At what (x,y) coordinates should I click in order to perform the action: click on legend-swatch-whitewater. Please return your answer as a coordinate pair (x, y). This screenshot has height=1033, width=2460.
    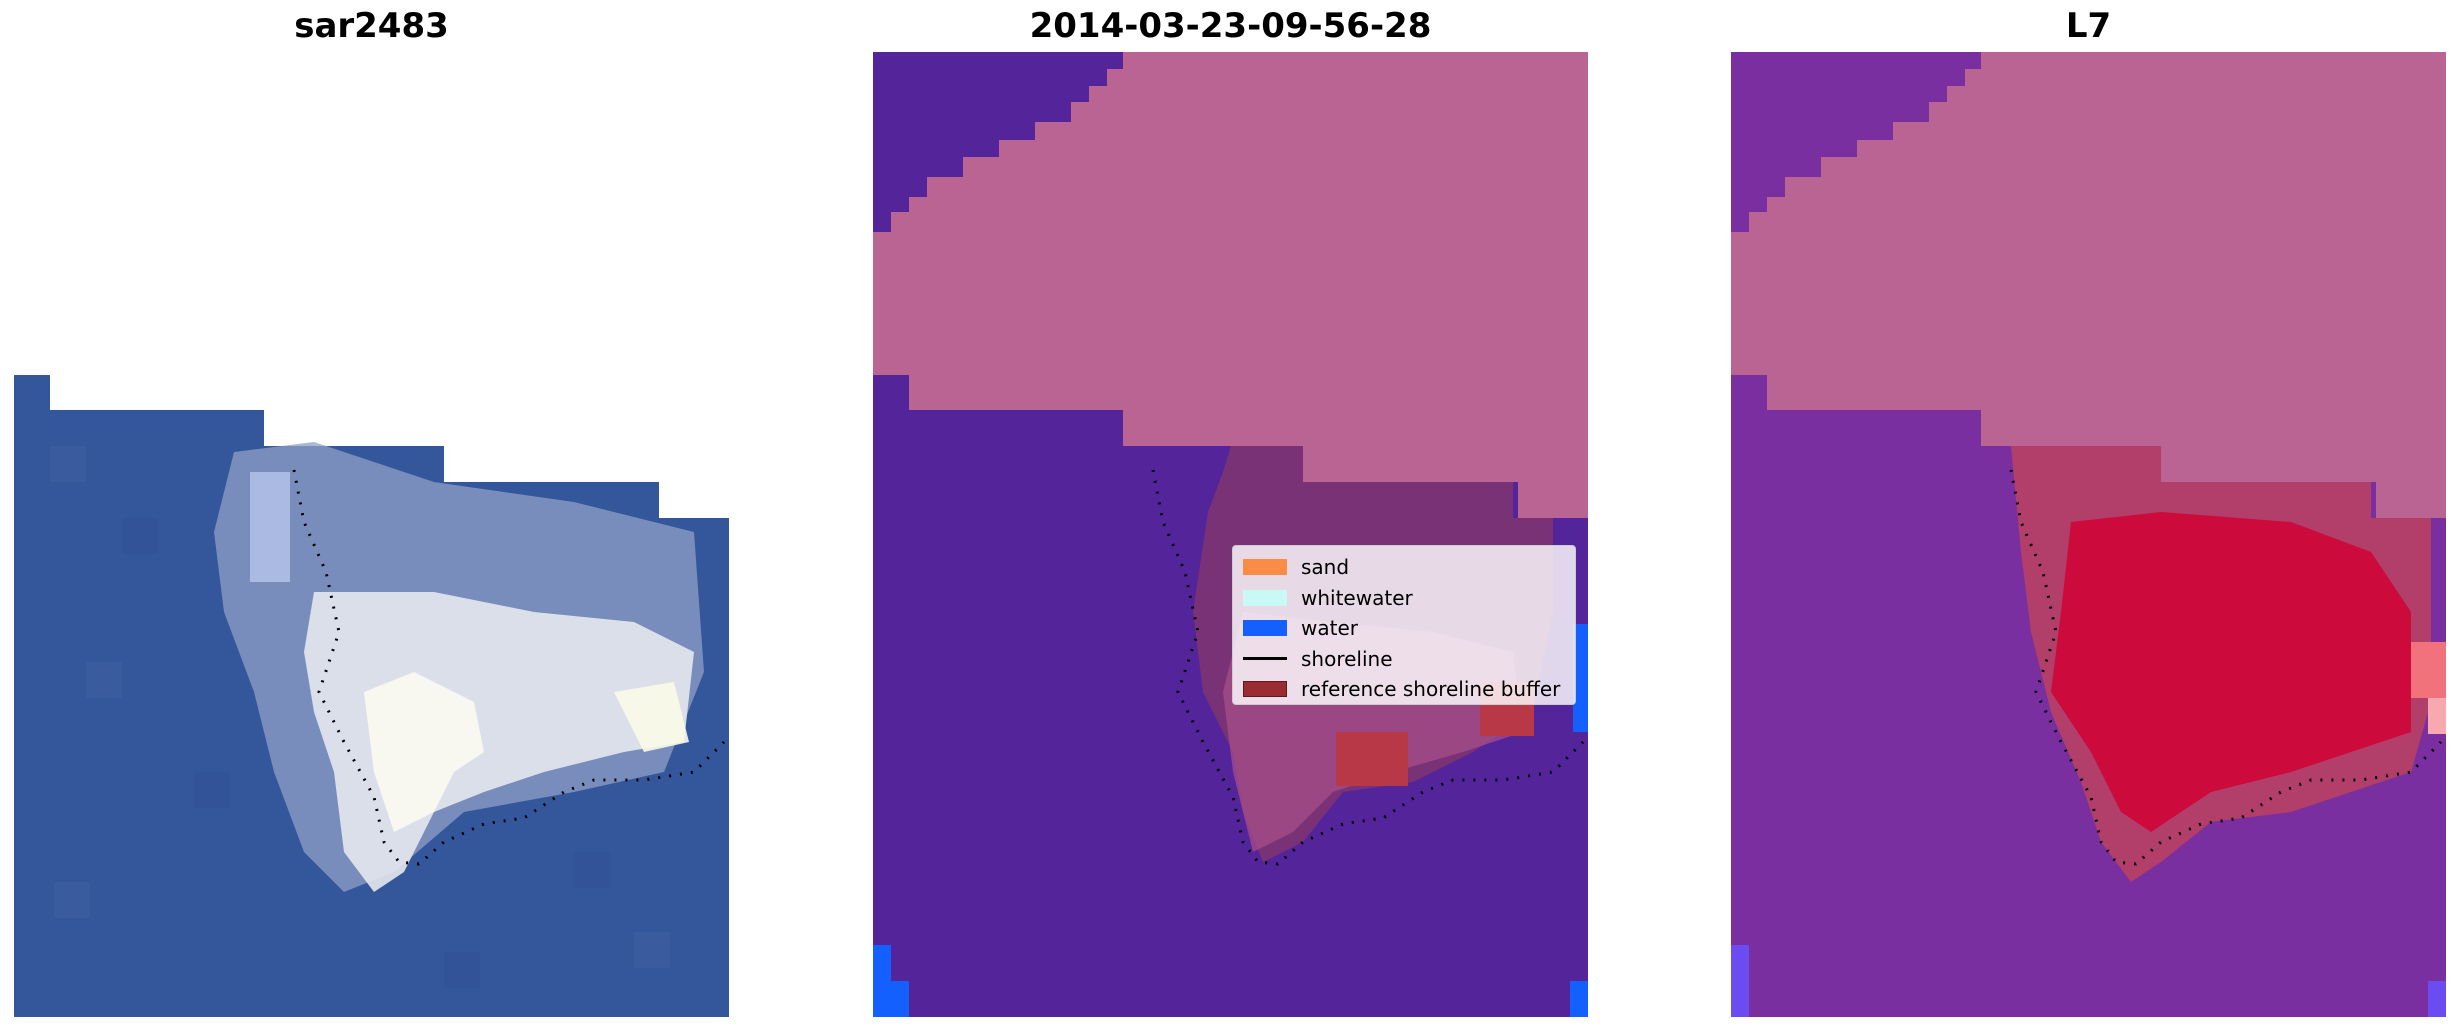
    Looking at the image, I should click on (1265, 597).